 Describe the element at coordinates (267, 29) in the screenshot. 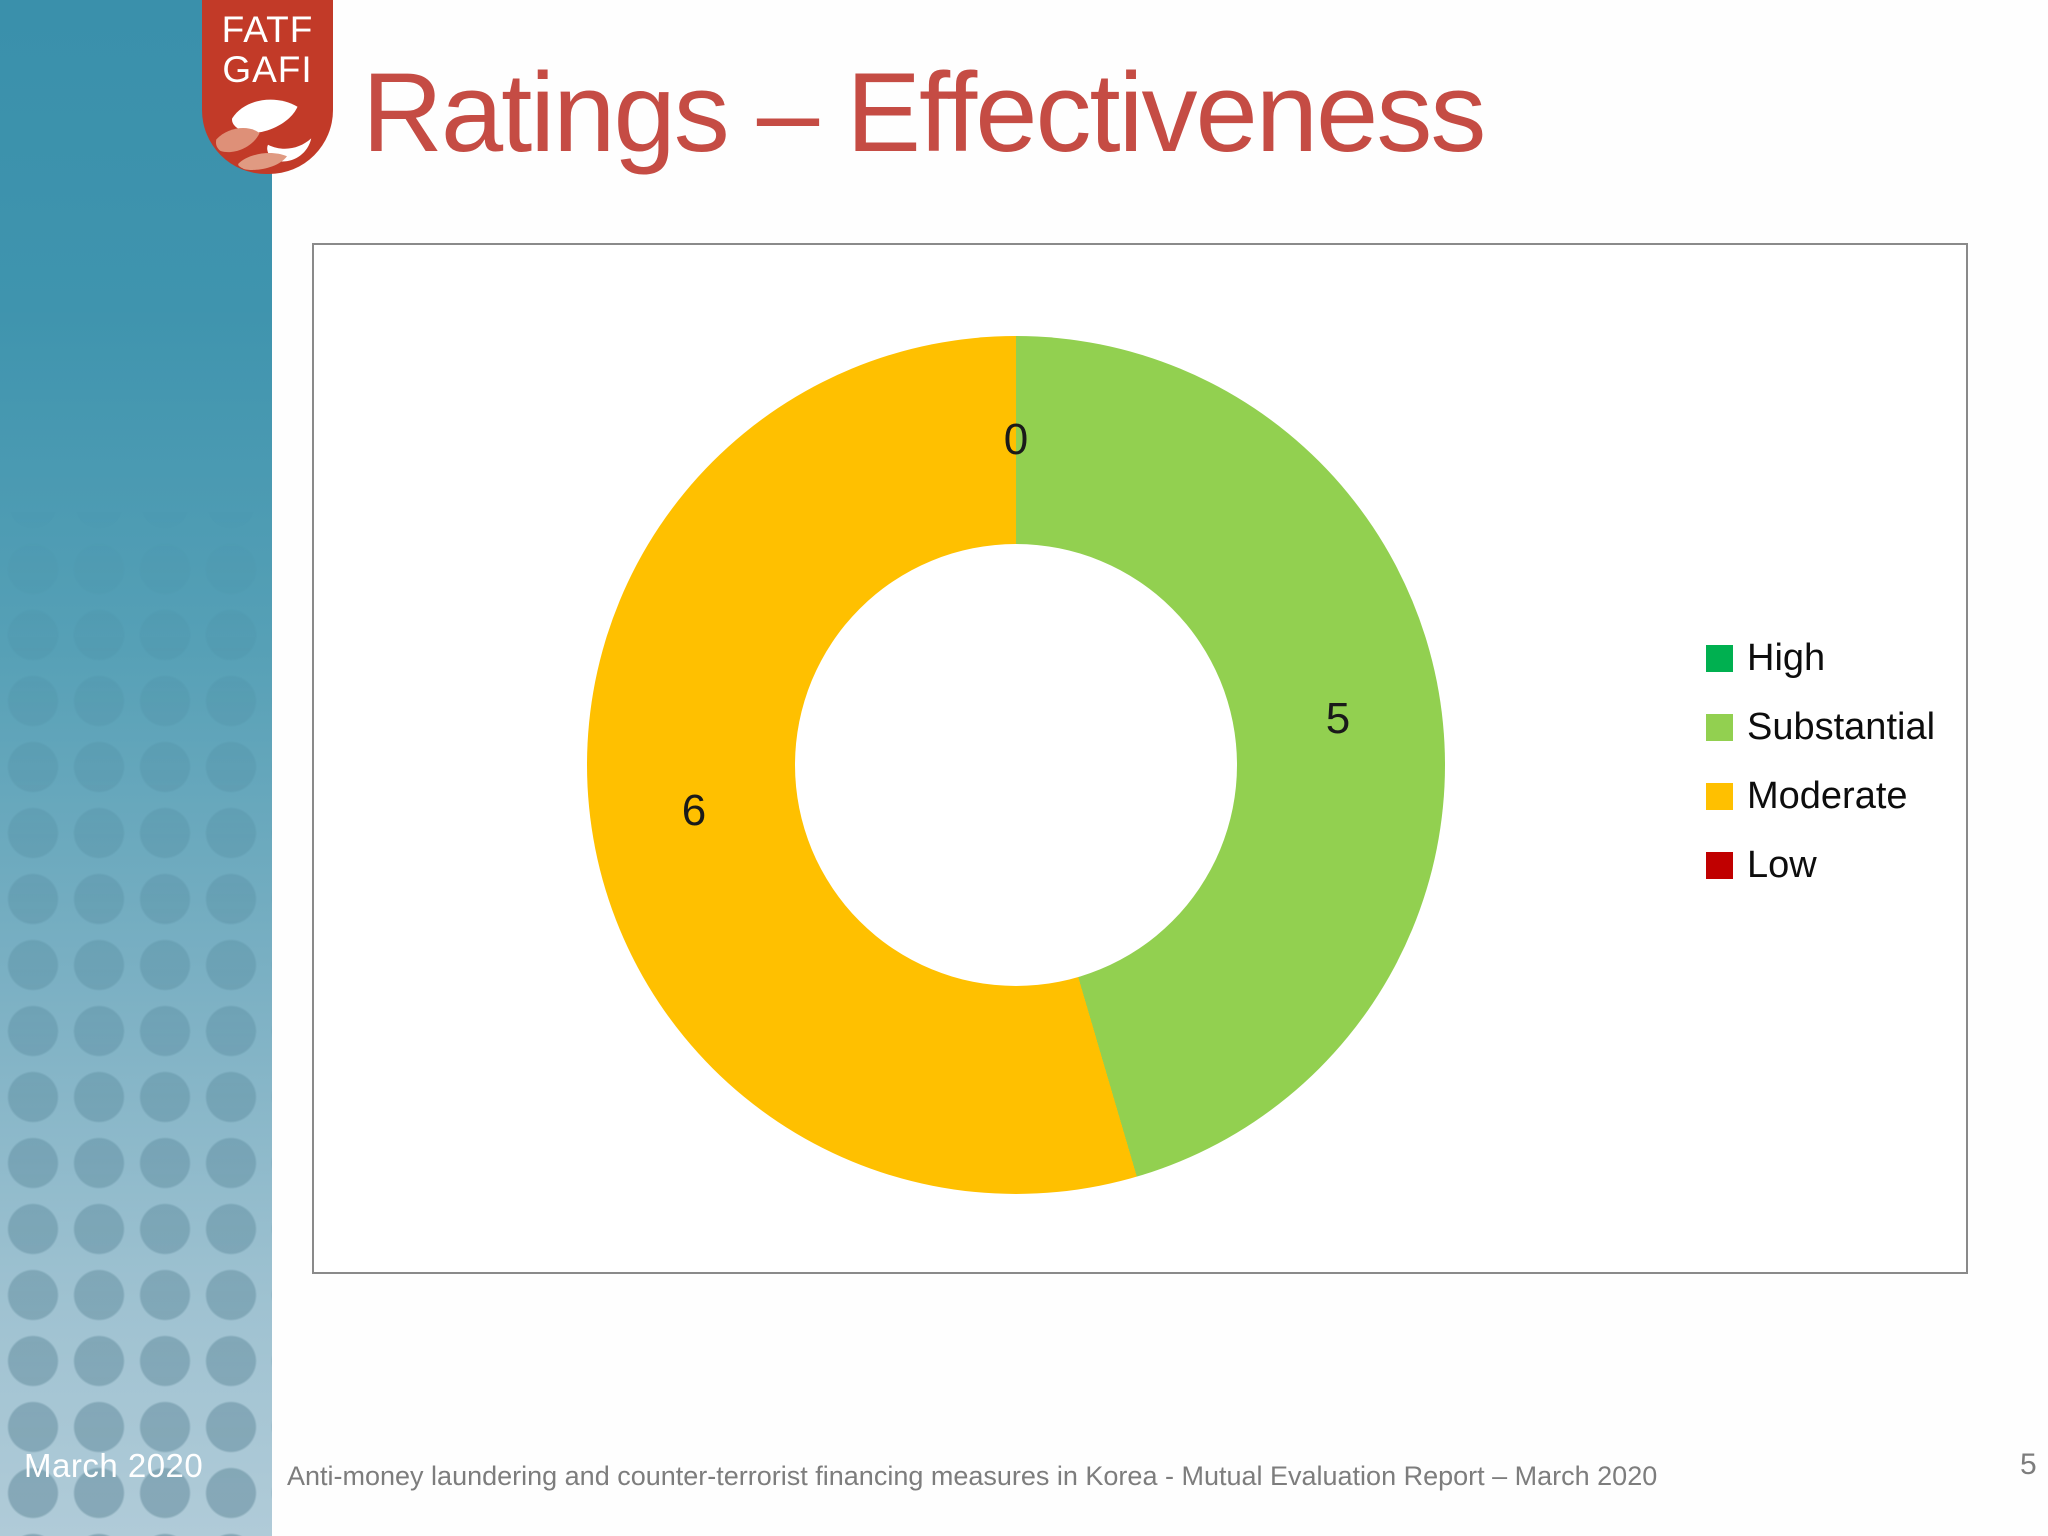

I see `fatf-logo-line1: FATF` at that location.